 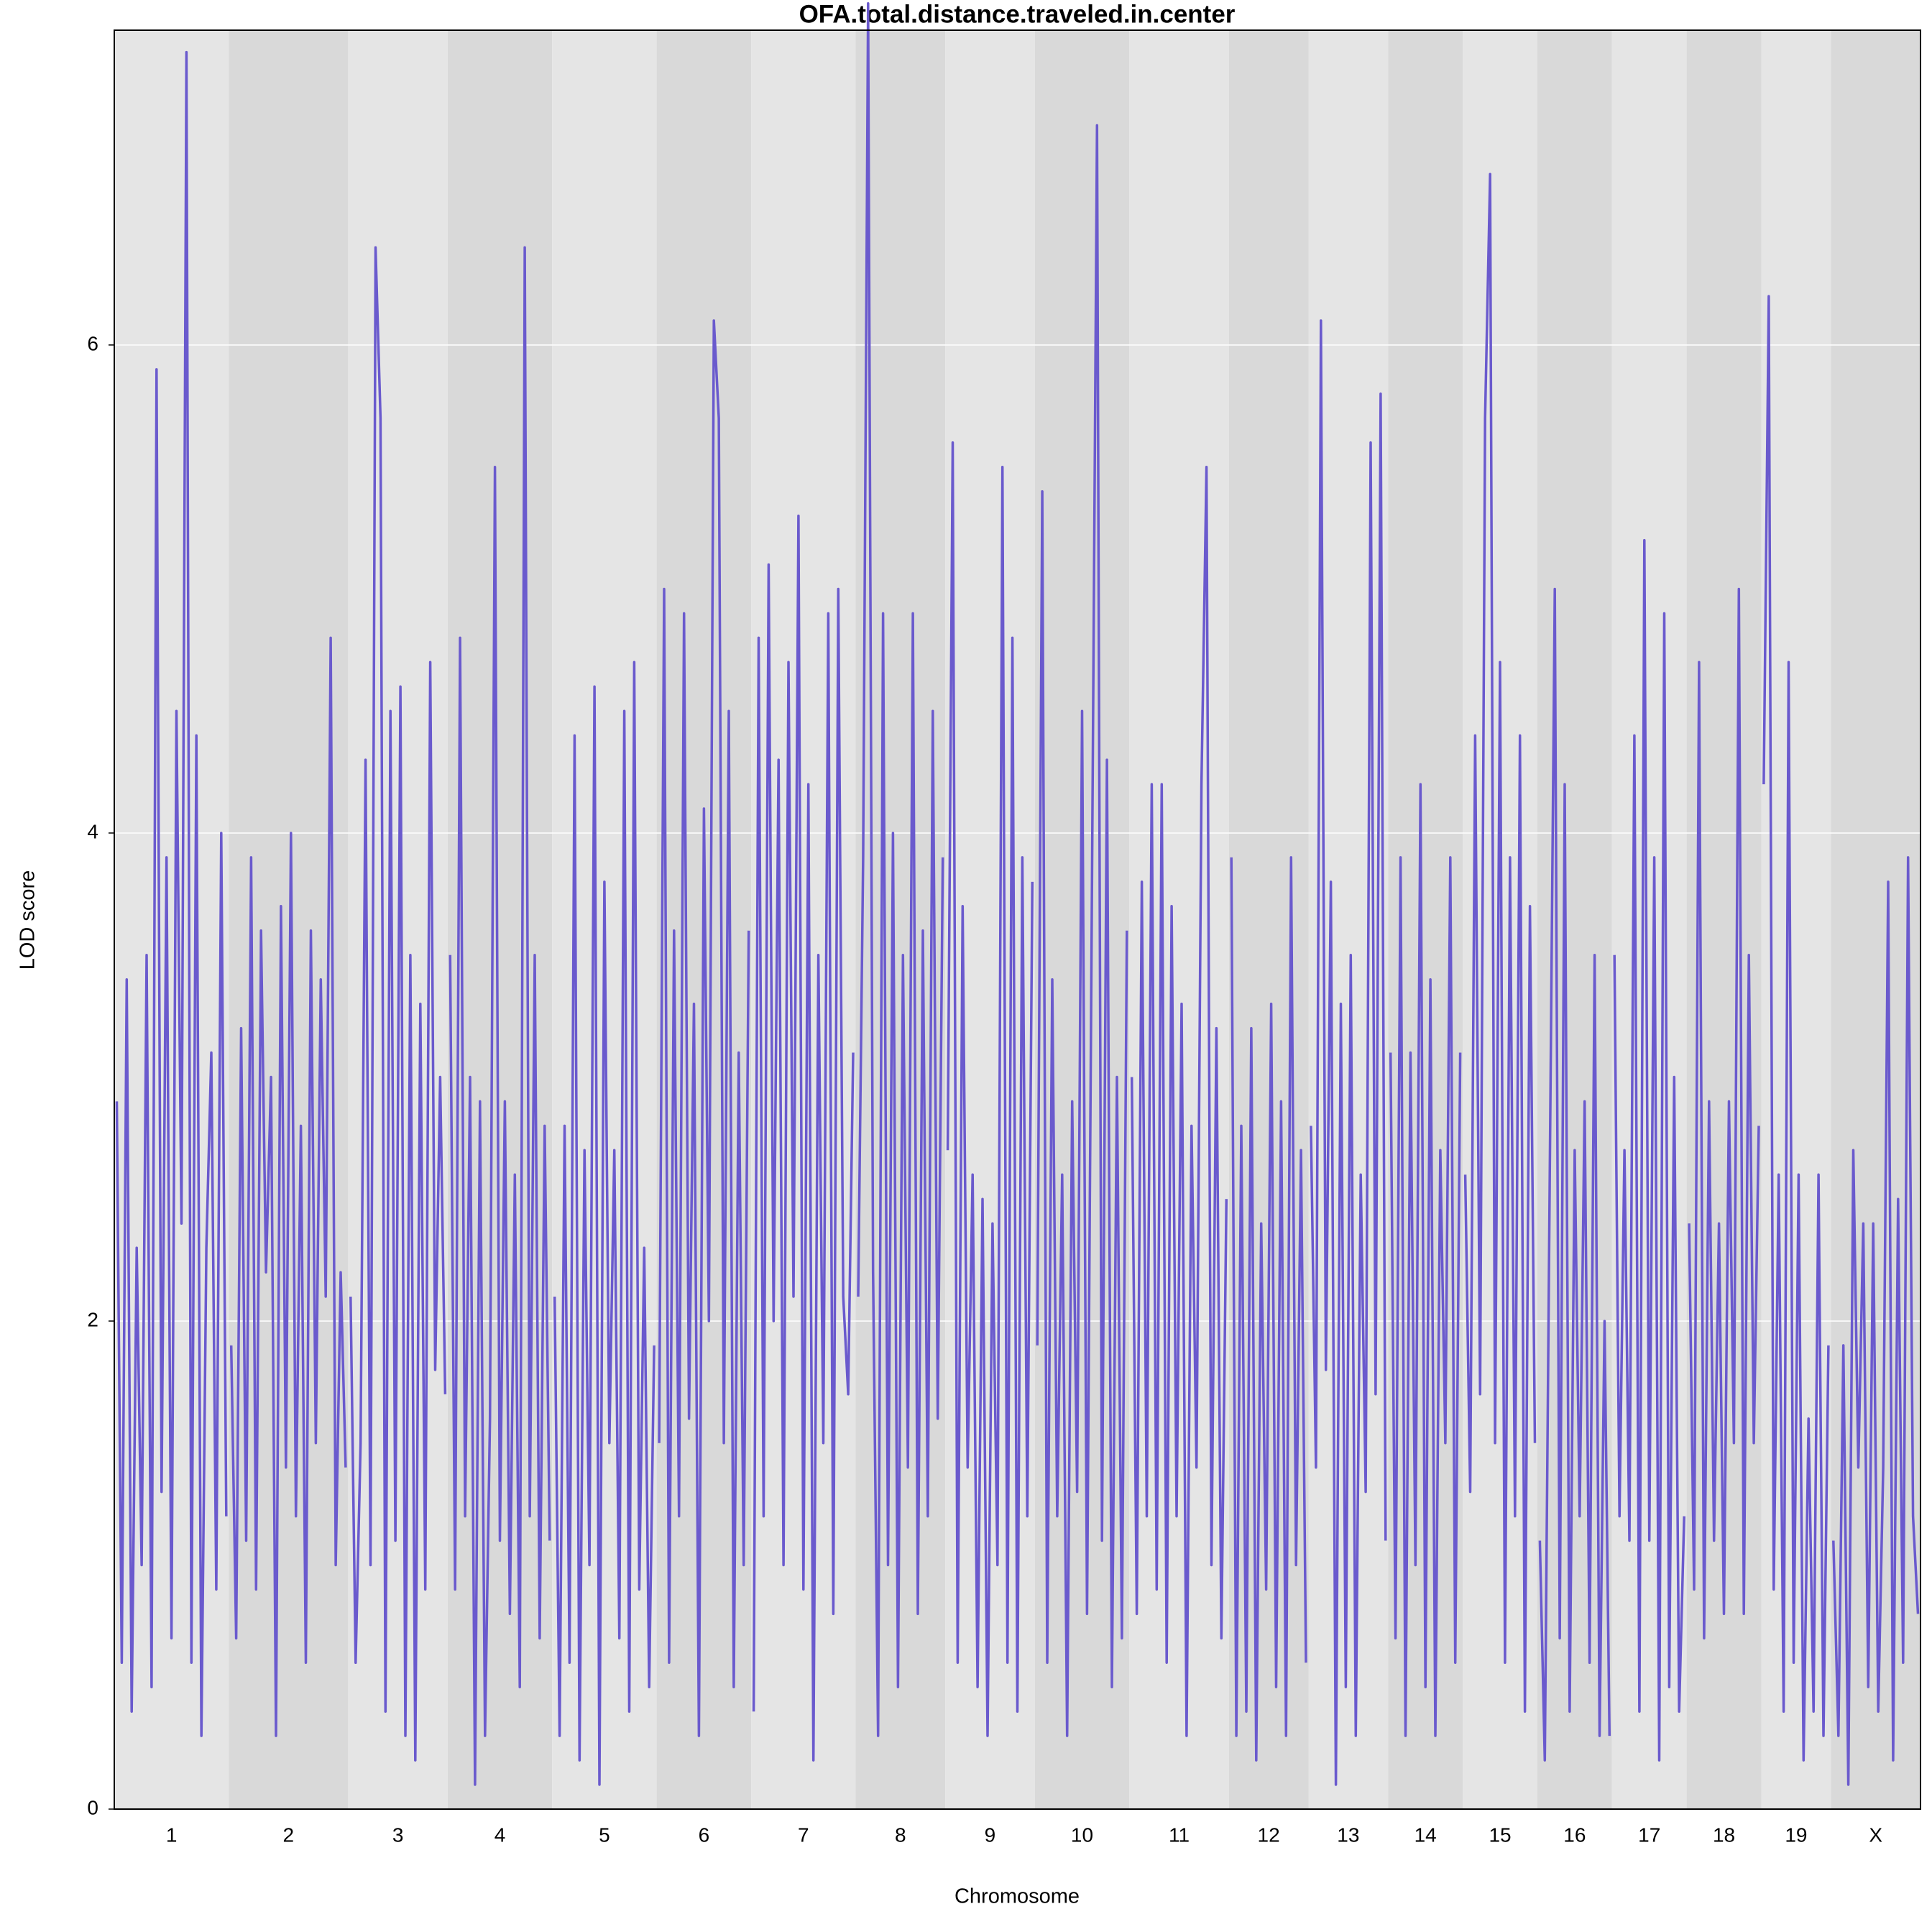 What do you see at coordinates (172, 1834) in the screenshot?
I see `x-tick-label: 1` at bounding box center [172, 1834].